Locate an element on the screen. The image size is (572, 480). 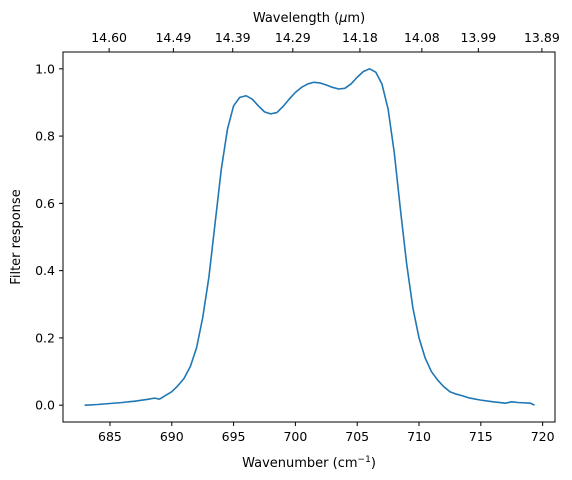
x-tick-label: 705 is located at coordinates (357, 436).